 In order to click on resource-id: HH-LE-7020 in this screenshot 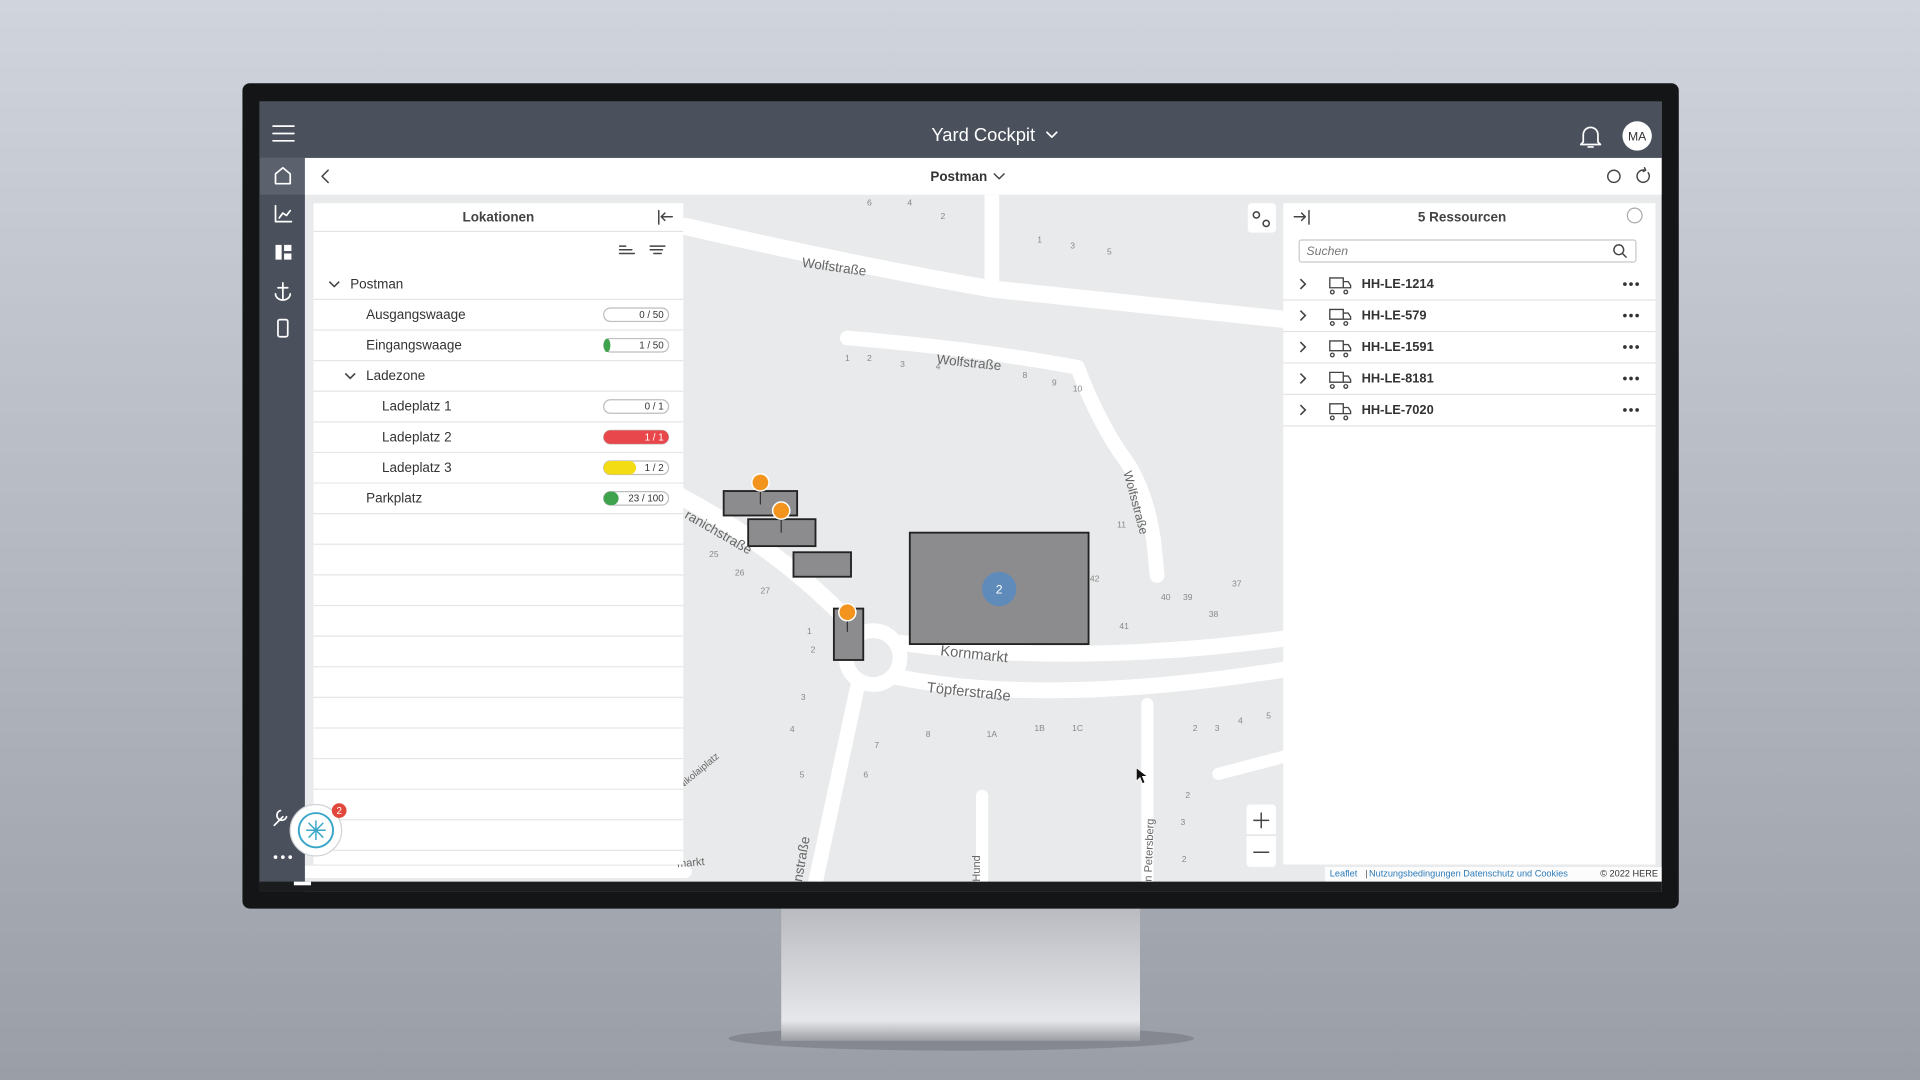, I will do `click(1398, 409)`.